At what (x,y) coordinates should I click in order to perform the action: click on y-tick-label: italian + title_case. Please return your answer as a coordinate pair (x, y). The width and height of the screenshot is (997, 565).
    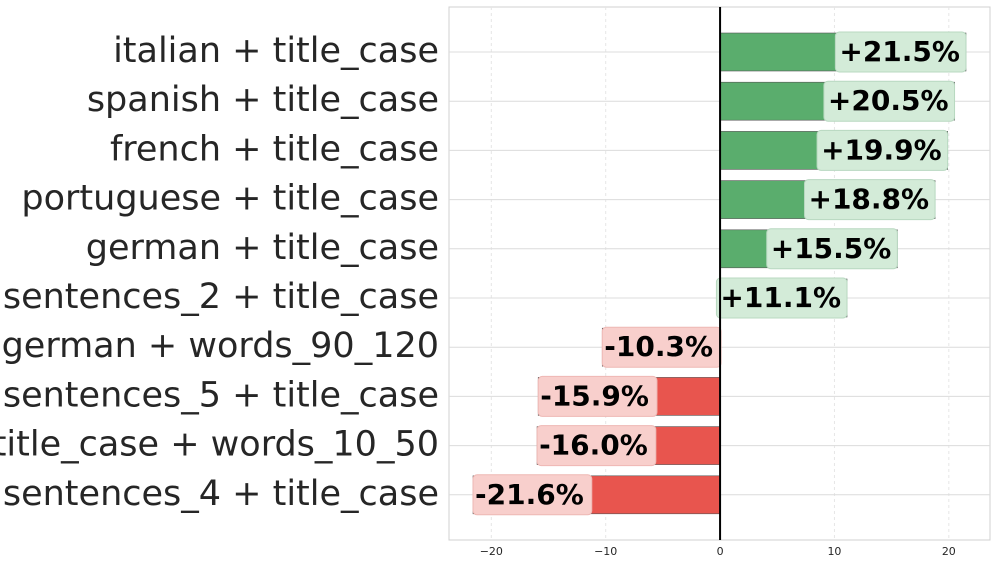
    Looking at the image, I should click on (276, 51).